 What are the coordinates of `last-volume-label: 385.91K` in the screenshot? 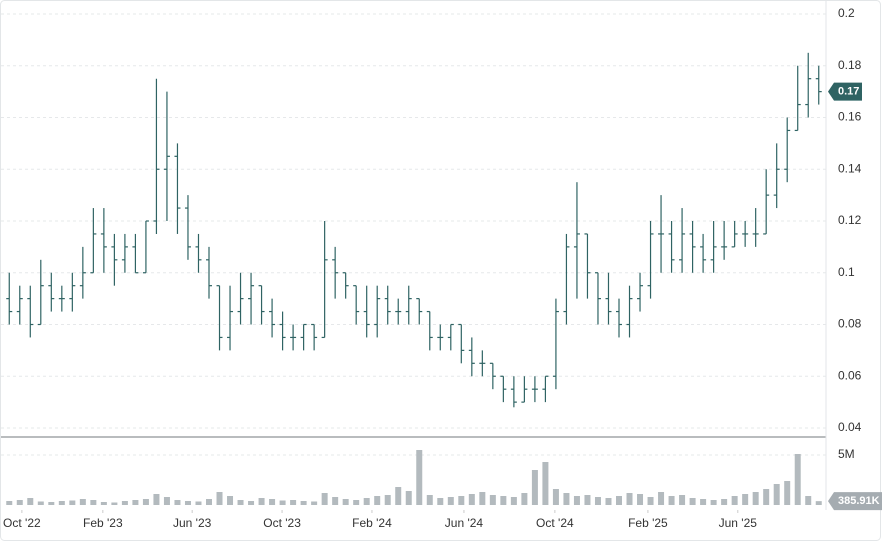 It's located at (859, 501).